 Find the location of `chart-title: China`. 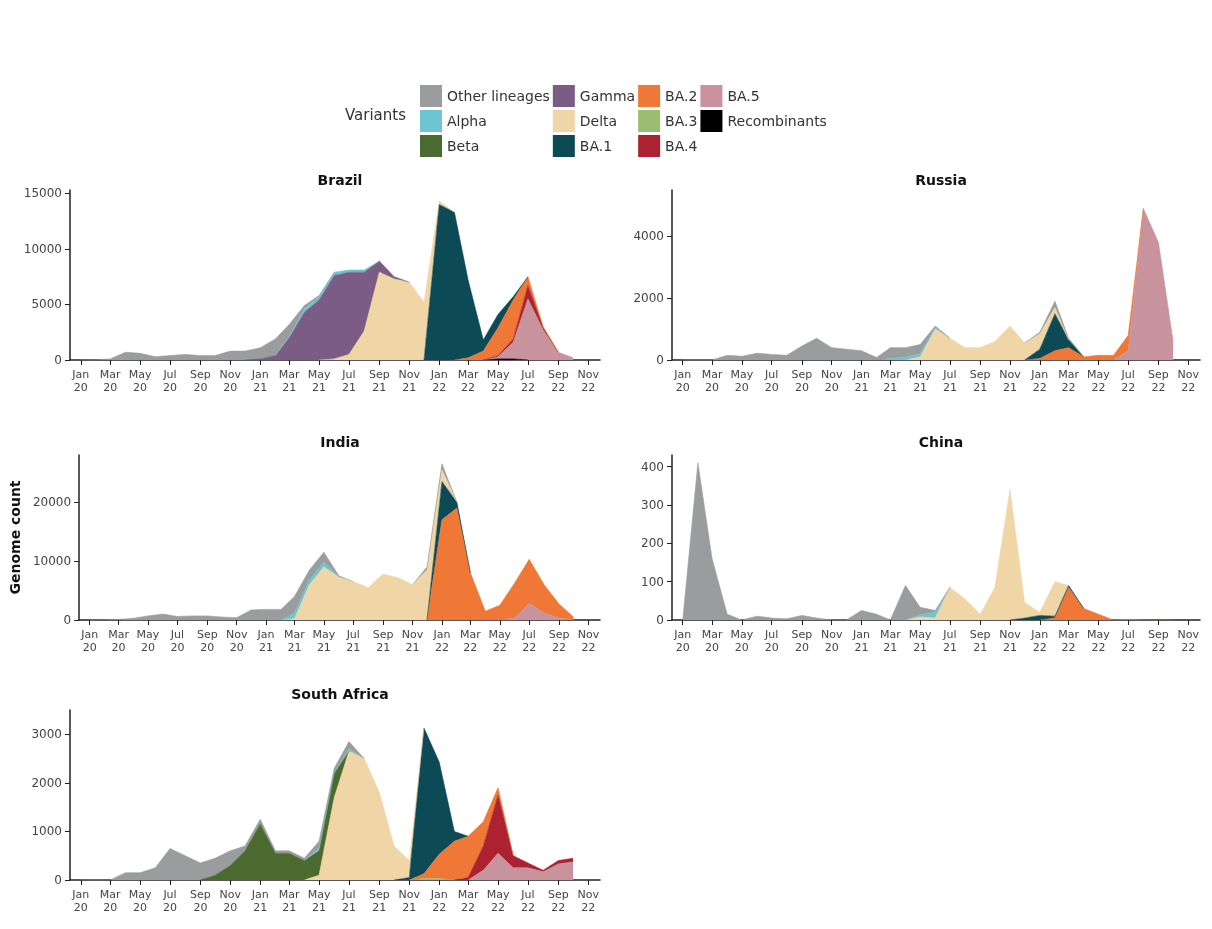

chart-title: China is located at coordinates (941, 442).